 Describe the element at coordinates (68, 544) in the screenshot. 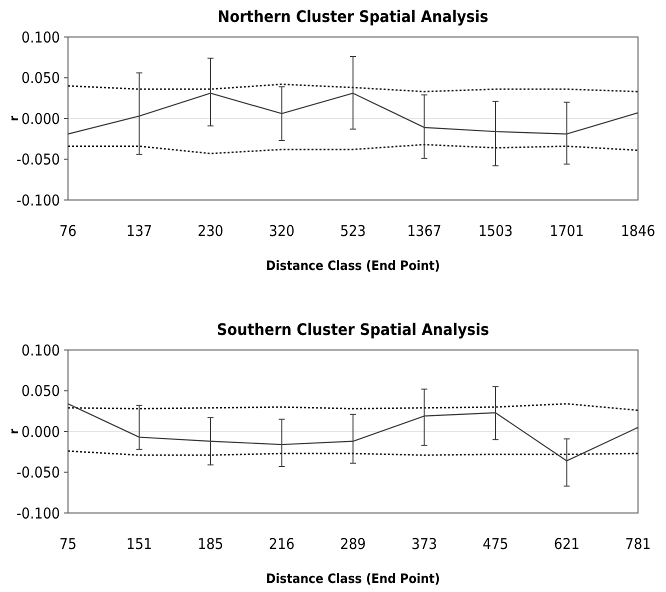

I see `x-tick-label: 75` at that location.